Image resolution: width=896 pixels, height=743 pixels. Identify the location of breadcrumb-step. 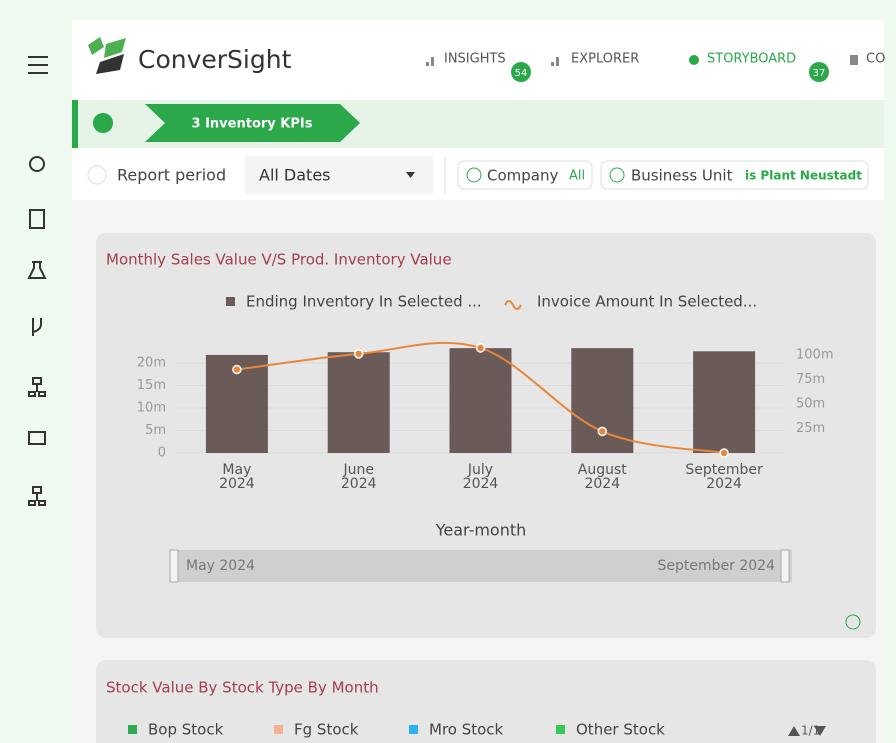
(252, 123).